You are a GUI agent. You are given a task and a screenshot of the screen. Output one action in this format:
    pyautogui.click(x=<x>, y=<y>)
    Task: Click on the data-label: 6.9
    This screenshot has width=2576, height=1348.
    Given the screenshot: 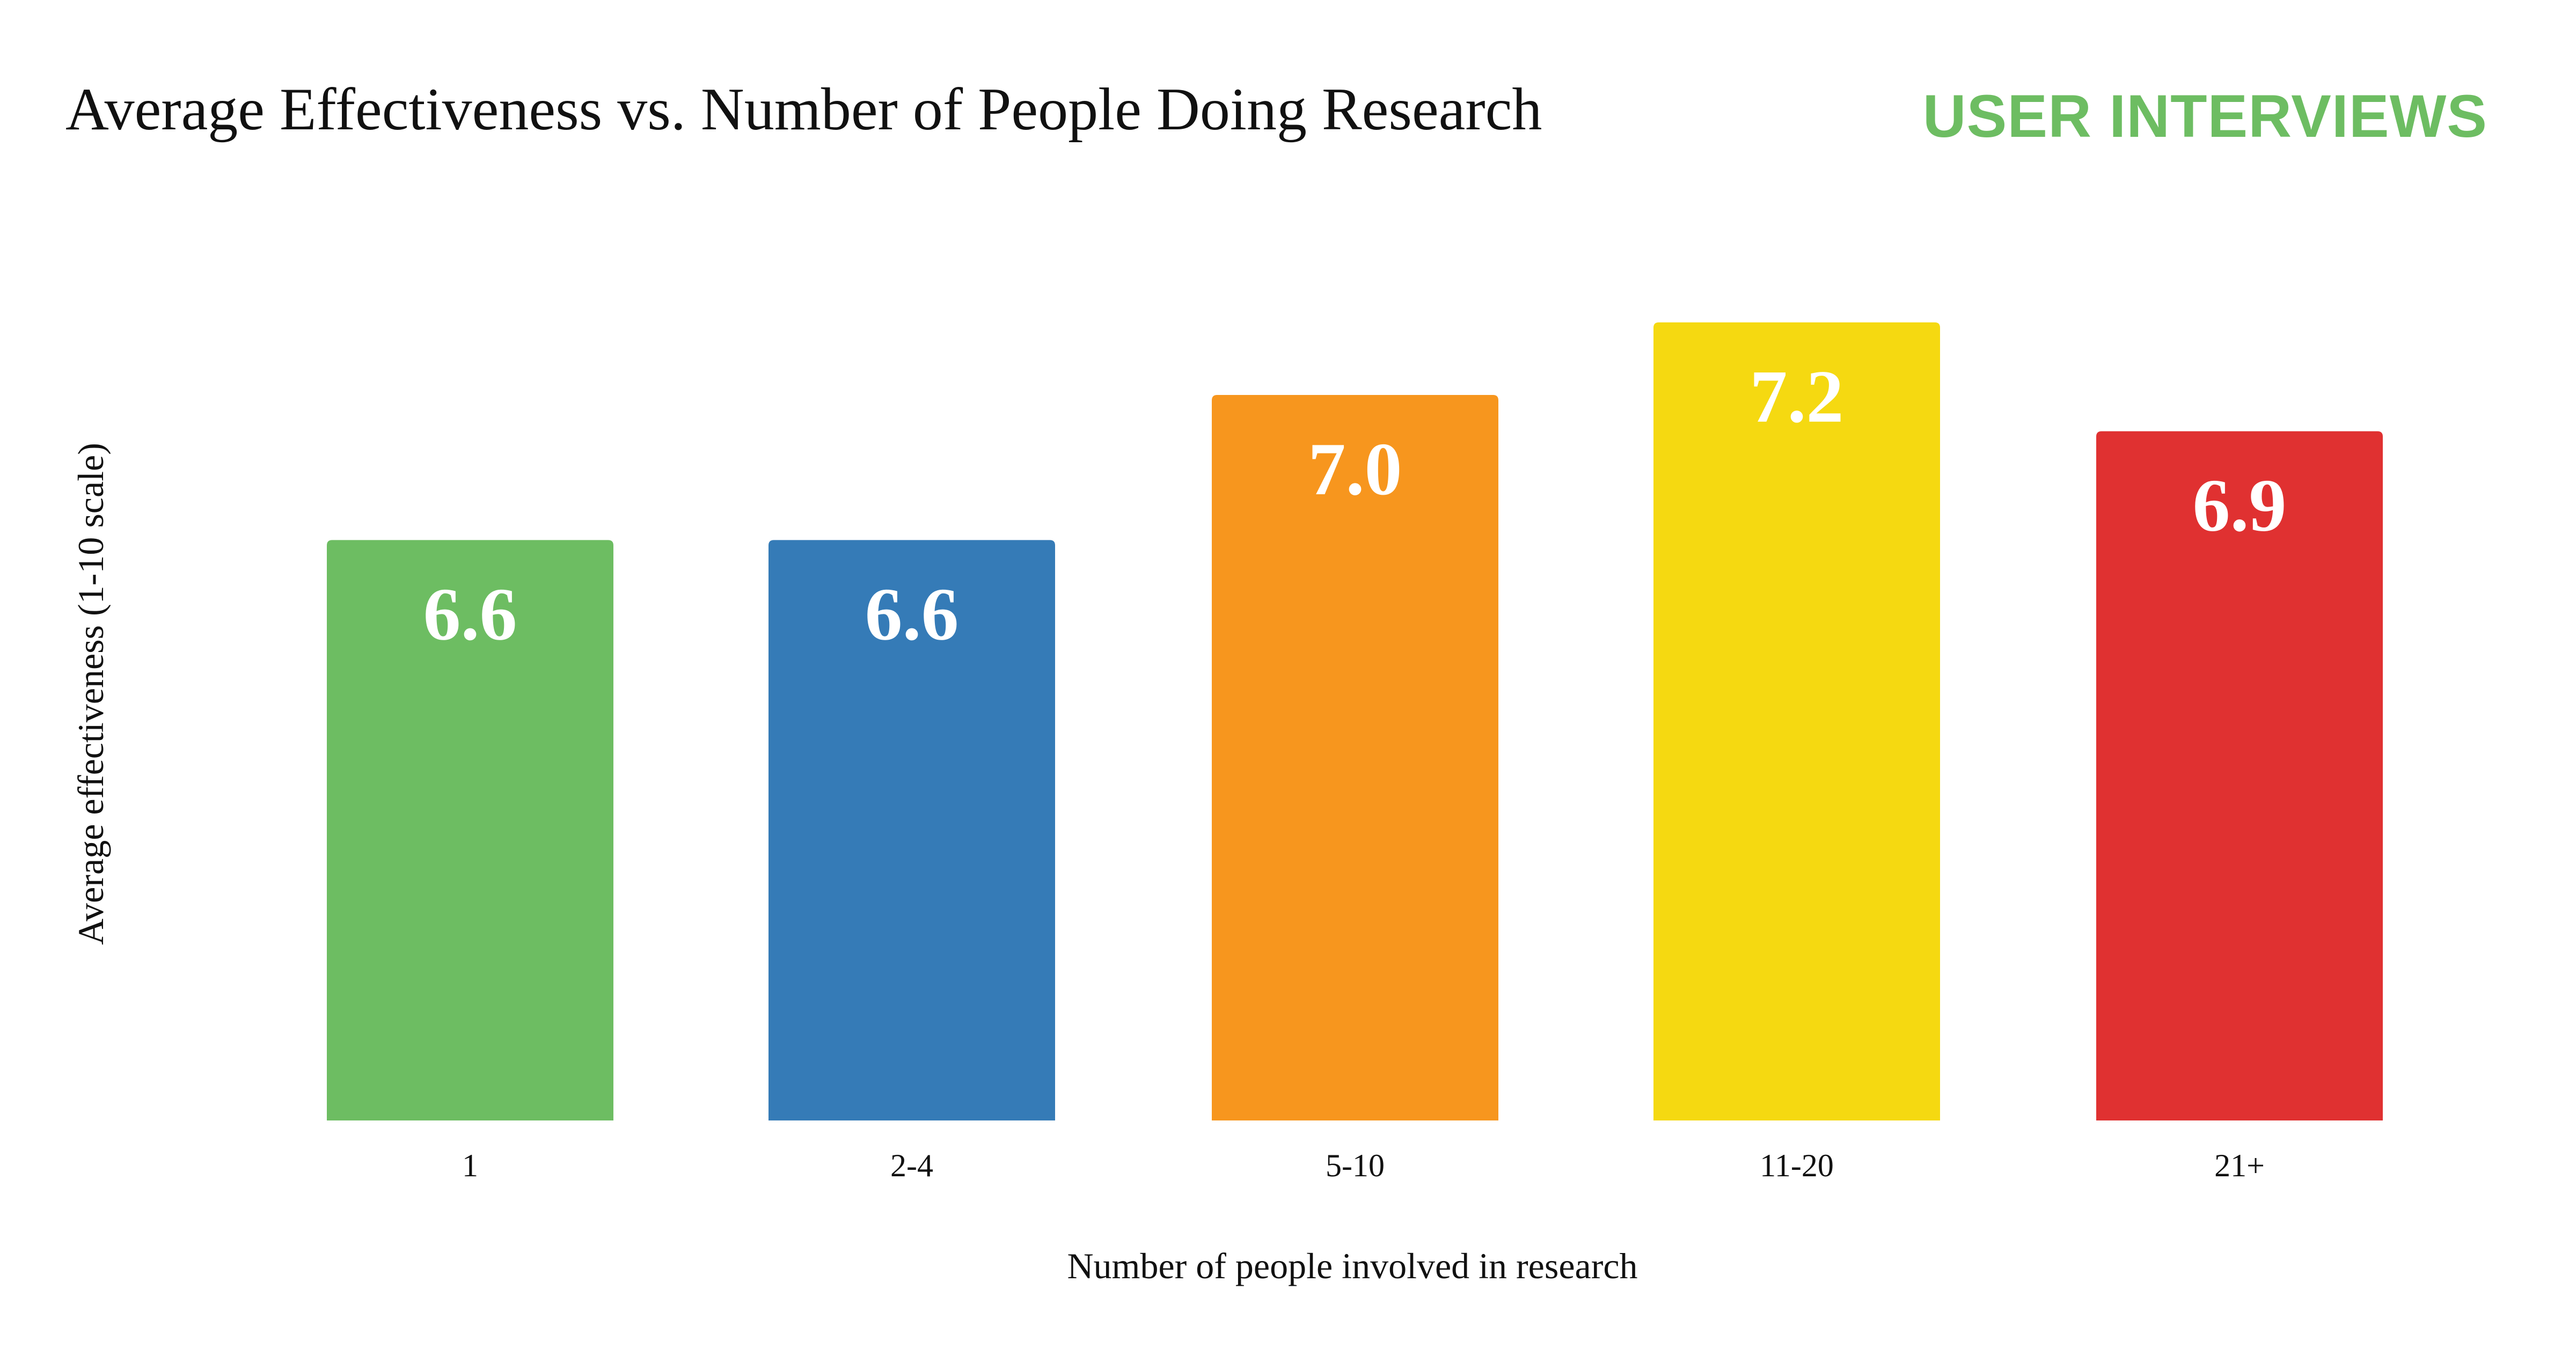 What is the action you would take?
    pyautogui.click(x=2240, y=506)
    